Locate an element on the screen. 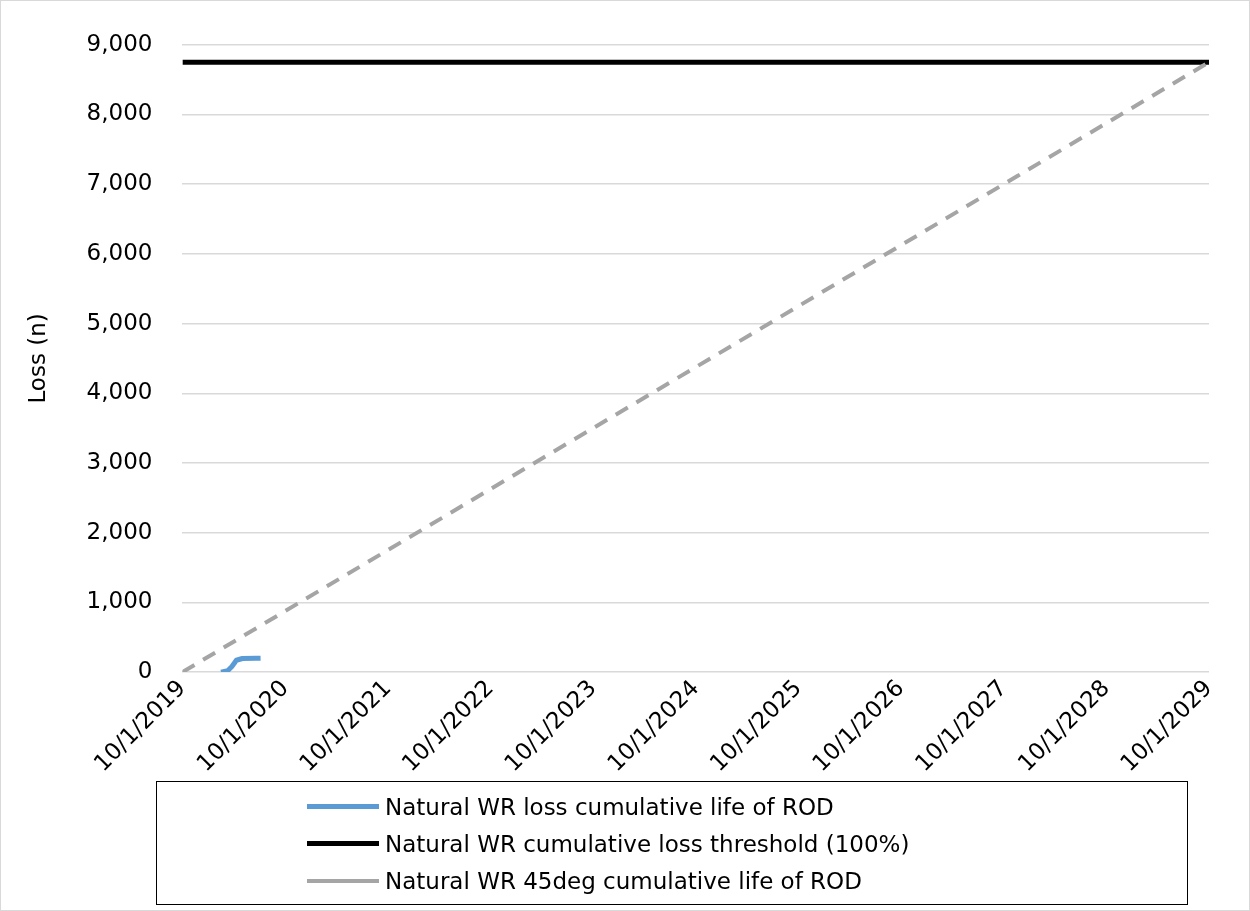 Image resolution: width=1250 pixels, height=911 pixels. y-tick-label: 5,000 is located at coordinates (119, 321).